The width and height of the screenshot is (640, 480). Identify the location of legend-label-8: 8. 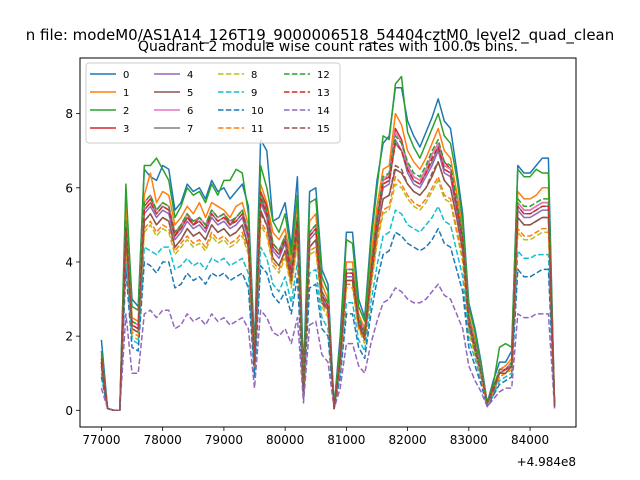
(254, 75).